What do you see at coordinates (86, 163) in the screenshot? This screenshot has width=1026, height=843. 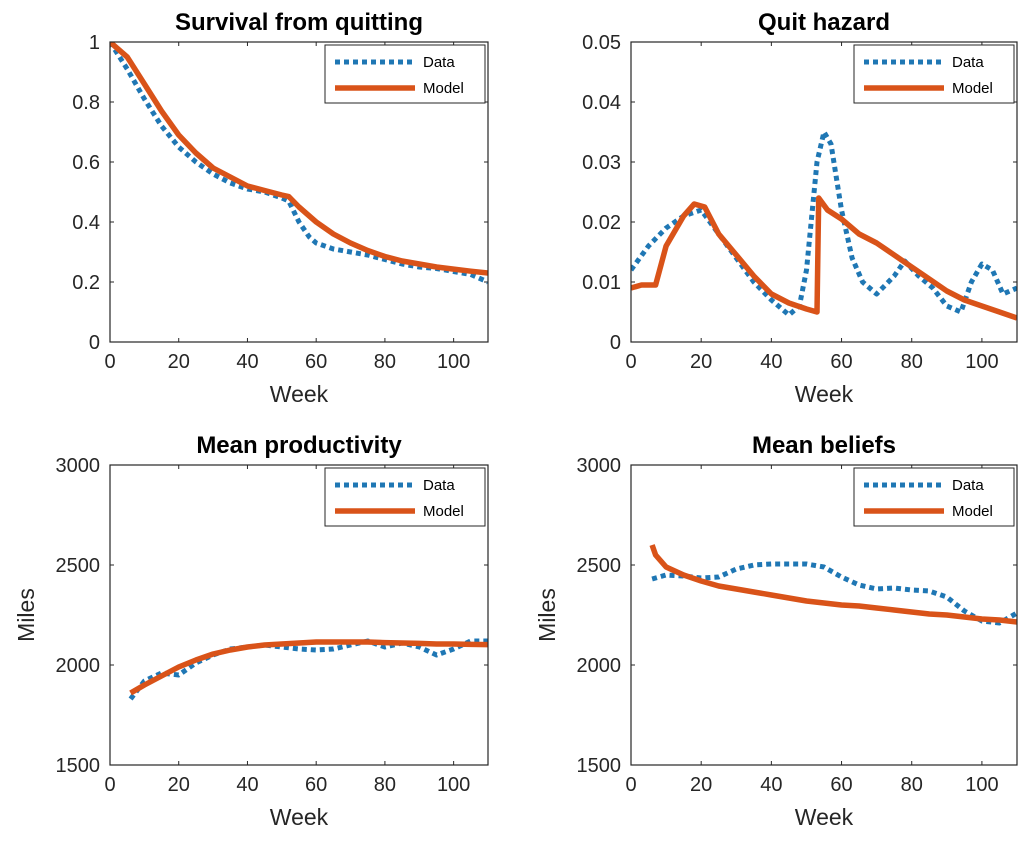 I see `y-tick-label: 0.6` at bounding box center [86, 163].